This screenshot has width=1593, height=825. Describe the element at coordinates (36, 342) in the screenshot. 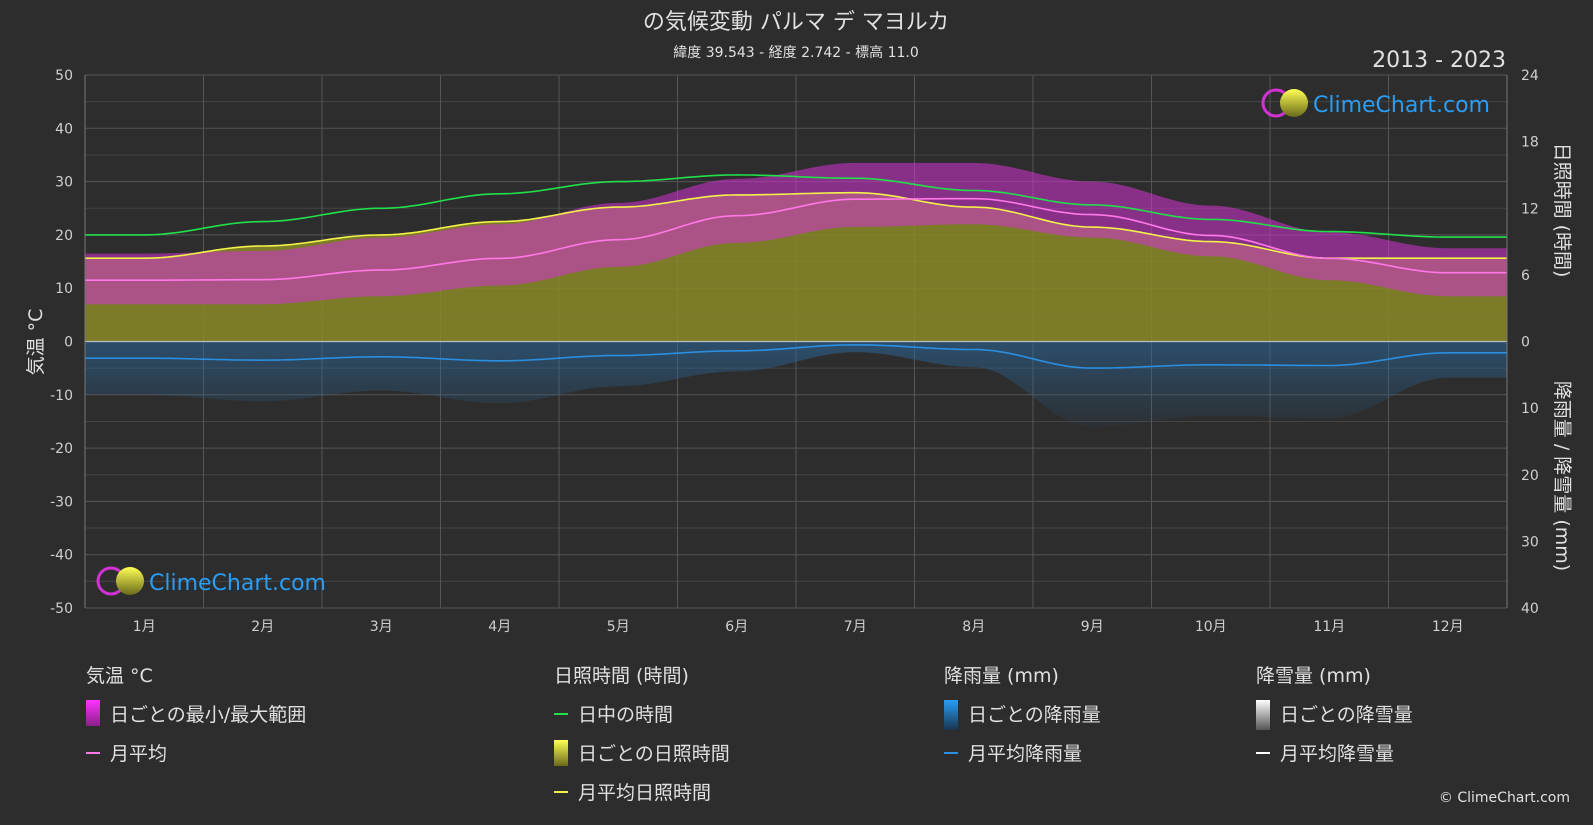

I see `y-axis-left-title: 気温 °C` at that location.